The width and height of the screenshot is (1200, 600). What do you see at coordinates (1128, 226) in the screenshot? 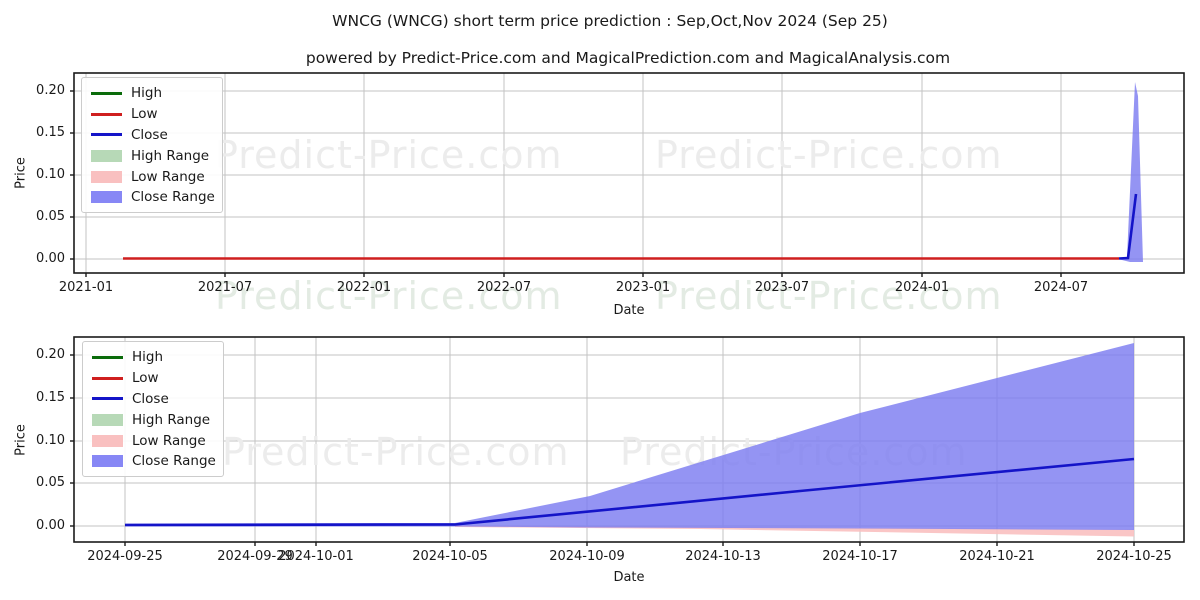
I see `top-close-line` at bounding box center [1128, 226].